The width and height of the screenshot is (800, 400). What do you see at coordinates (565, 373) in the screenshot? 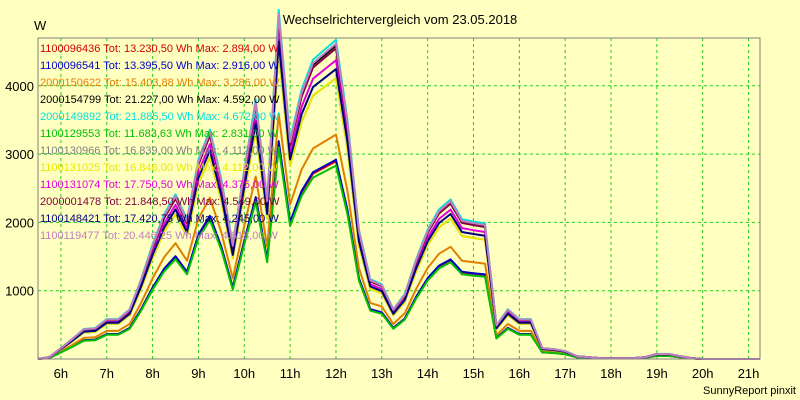
I see `x-tick-label: 17h` at bounding box center [565, 373].